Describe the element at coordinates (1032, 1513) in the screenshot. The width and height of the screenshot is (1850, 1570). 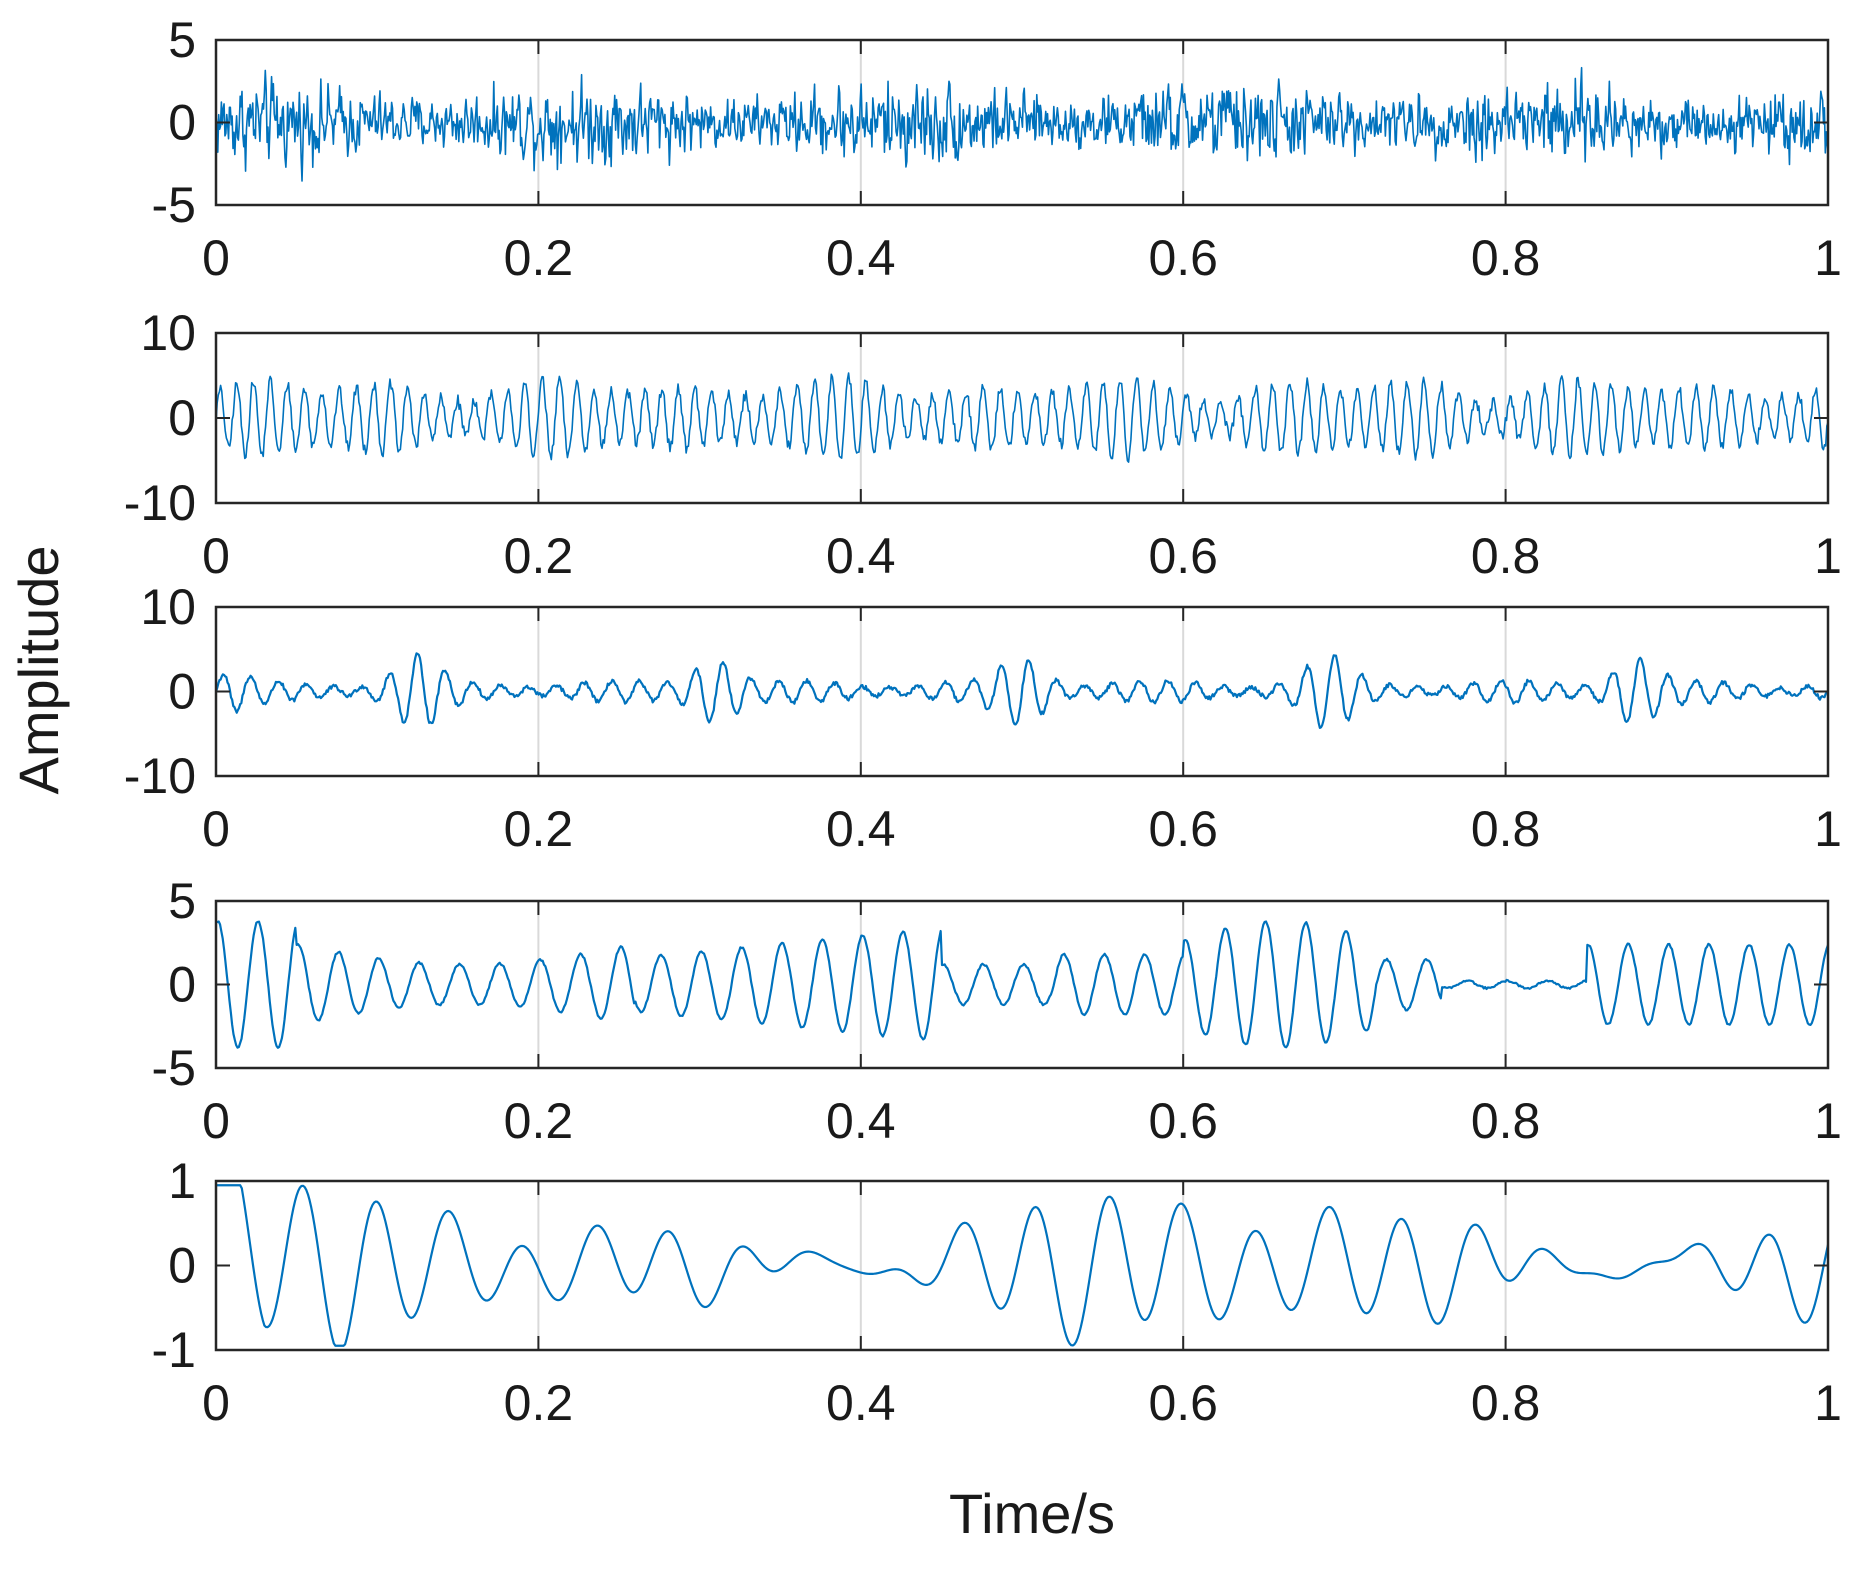
I see `x-axis-label: Time/s` at that location.